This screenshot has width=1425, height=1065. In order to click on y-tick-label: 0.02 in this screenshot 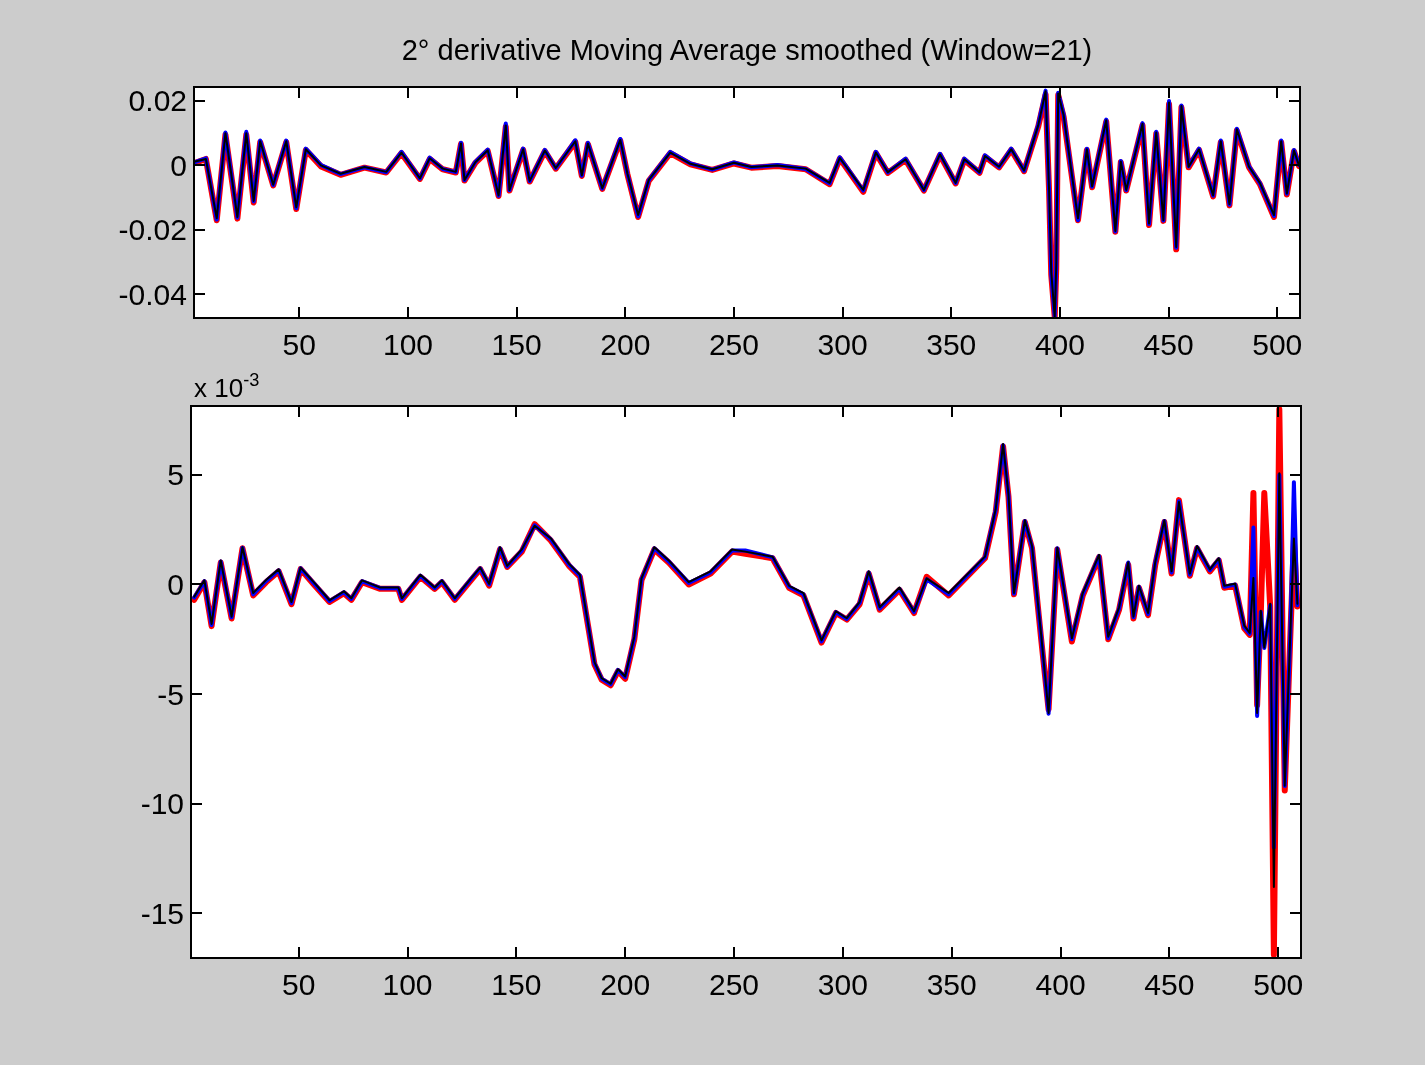, I will do `click(157, 101)`.